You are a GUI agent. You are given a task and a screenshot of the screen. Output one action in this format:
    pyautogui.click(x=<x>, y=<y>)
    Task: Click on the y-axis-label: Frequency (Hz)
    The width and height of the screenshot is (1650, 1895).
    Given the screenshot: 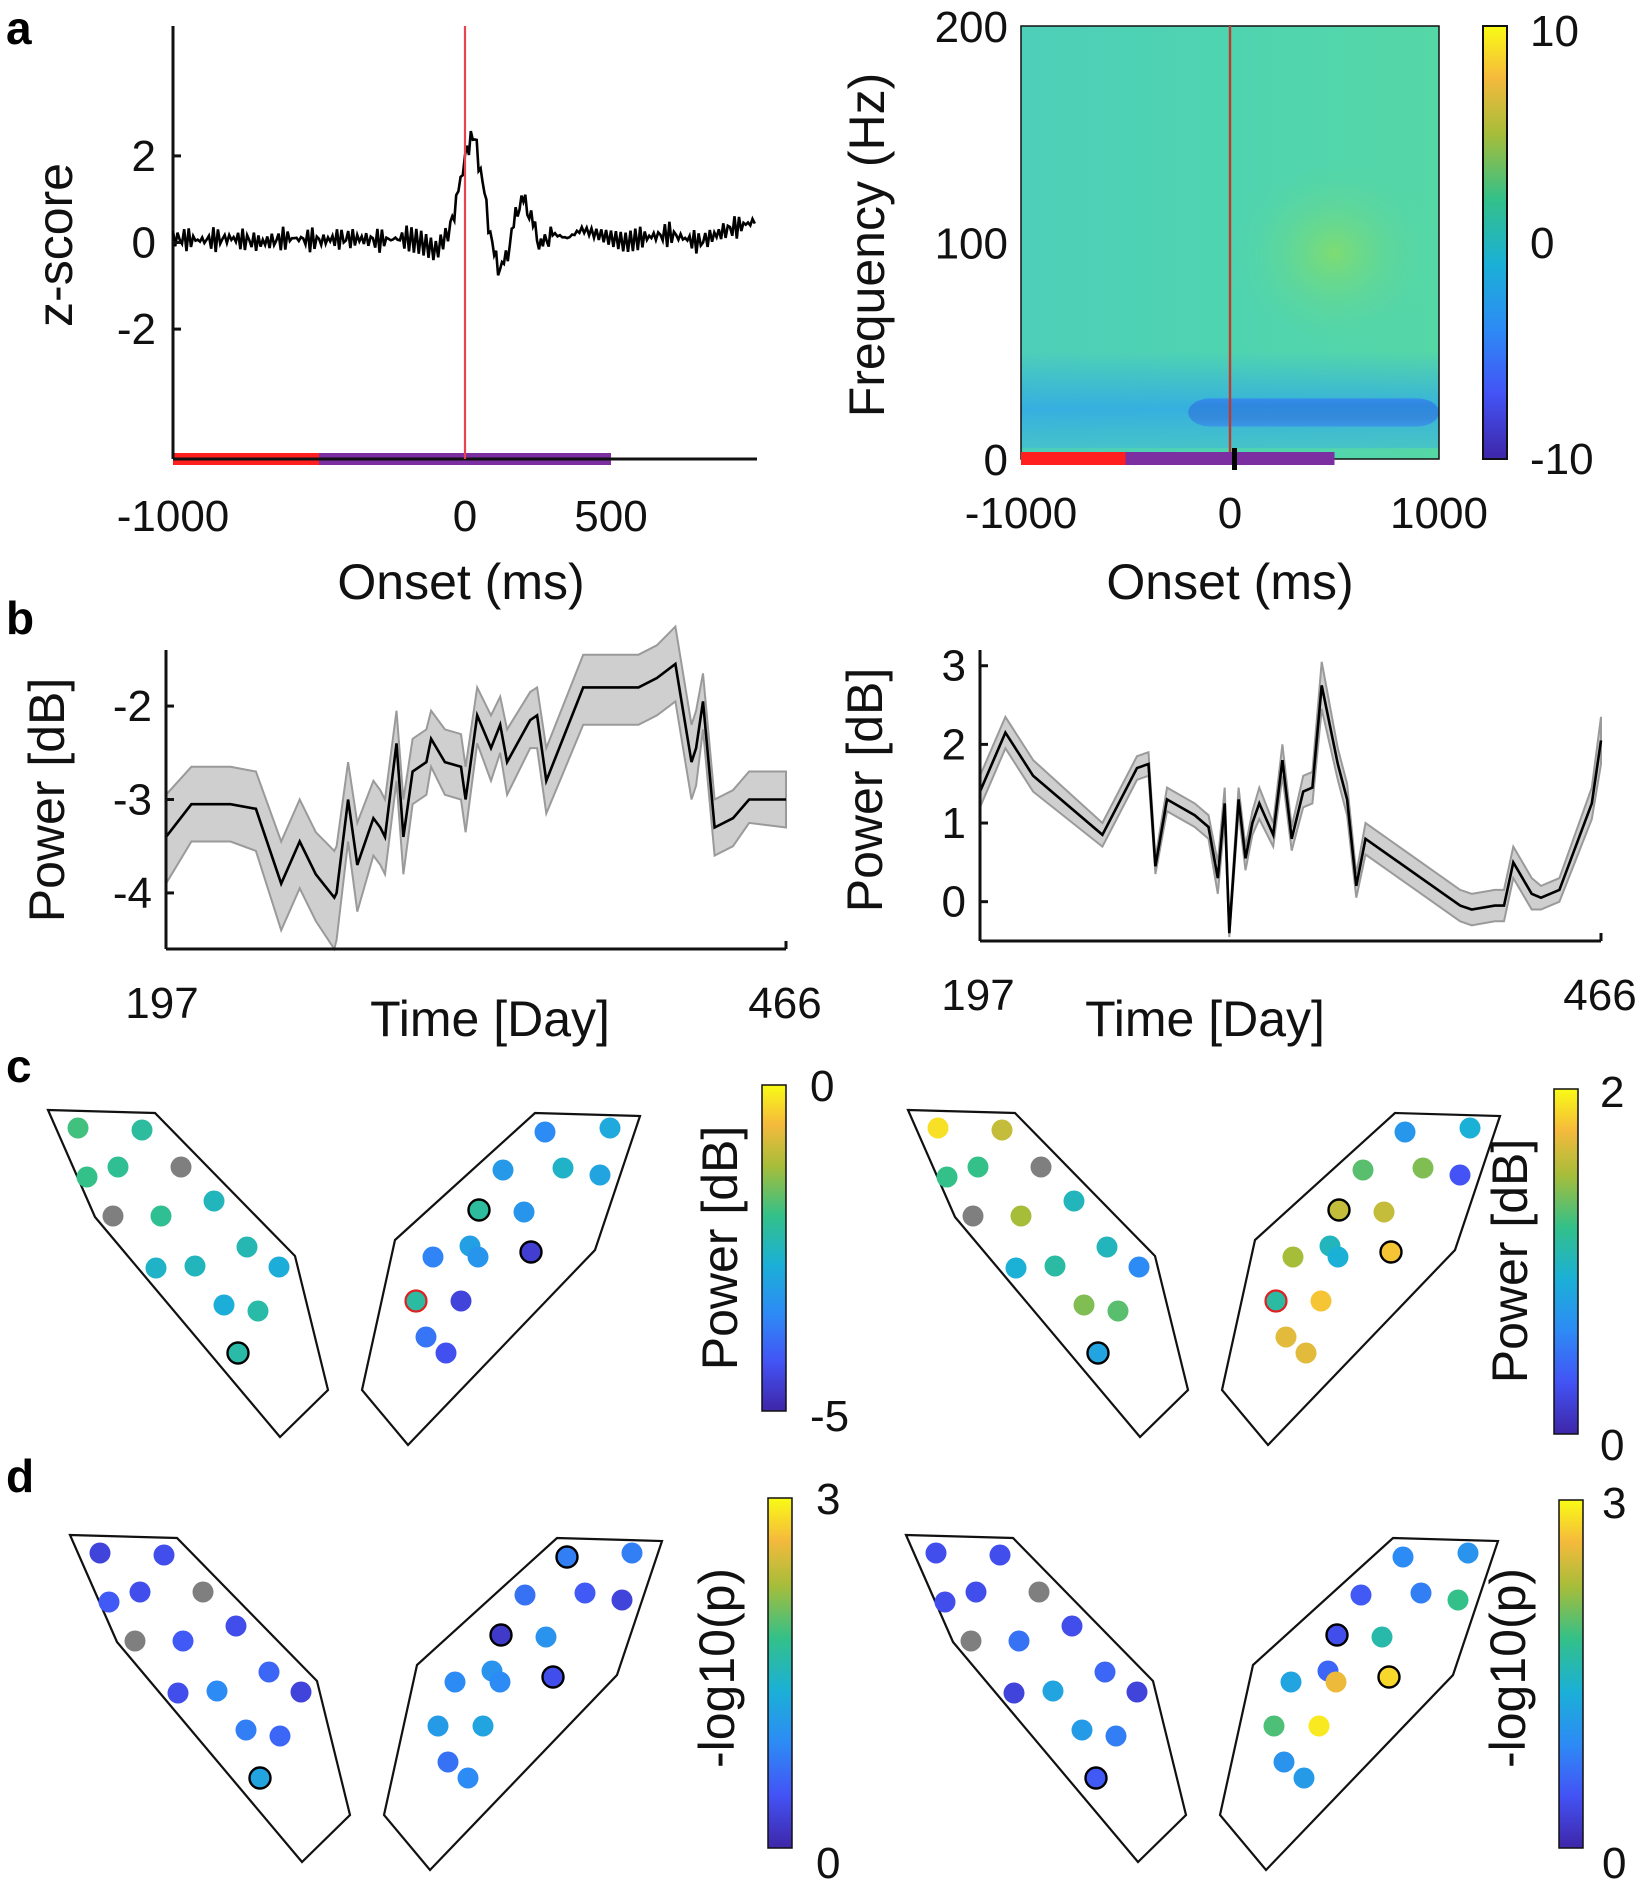 What is the action you would take?
    pyautogui.click(x=867, y=245)
    